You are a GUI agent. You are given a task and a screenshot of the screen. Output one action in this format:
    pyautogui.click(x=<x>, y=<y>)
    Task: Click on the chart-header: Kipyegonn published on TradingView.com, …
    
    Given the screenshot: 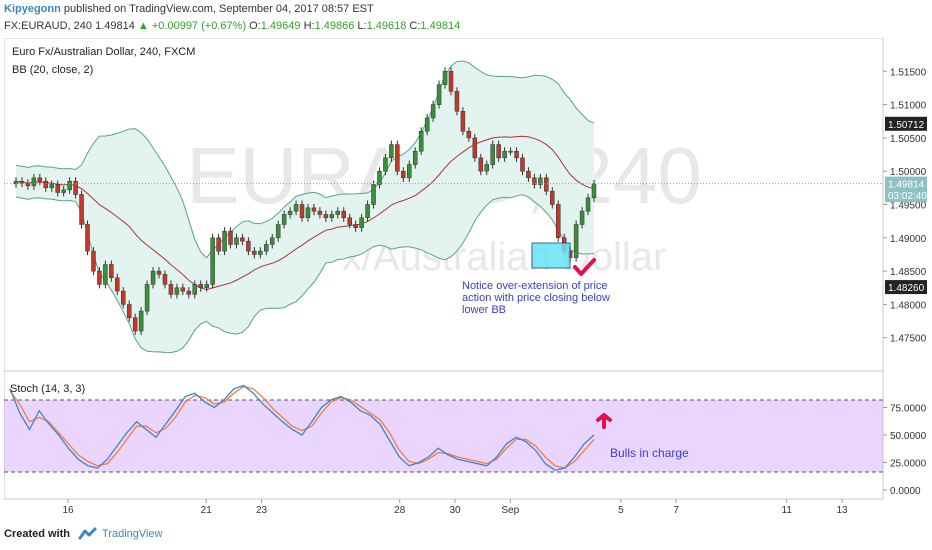 What is the action you would take?
    pyautogui.click(x=466, y=19)
    